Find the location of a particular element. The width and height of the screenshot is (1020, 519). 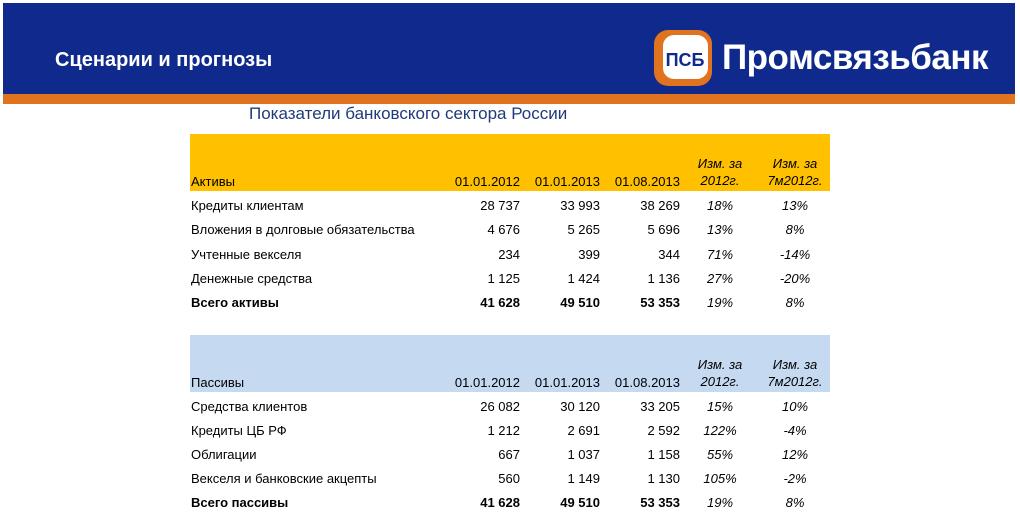

change-2012: 55% is located at coordinates (720, 454).